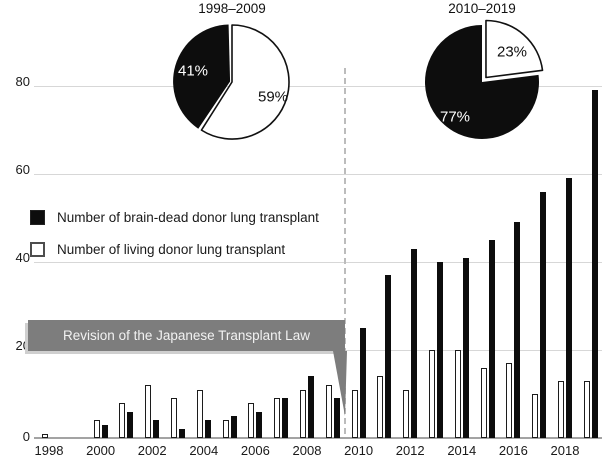  I want to click on bar-living-1998, so click(45, 435).